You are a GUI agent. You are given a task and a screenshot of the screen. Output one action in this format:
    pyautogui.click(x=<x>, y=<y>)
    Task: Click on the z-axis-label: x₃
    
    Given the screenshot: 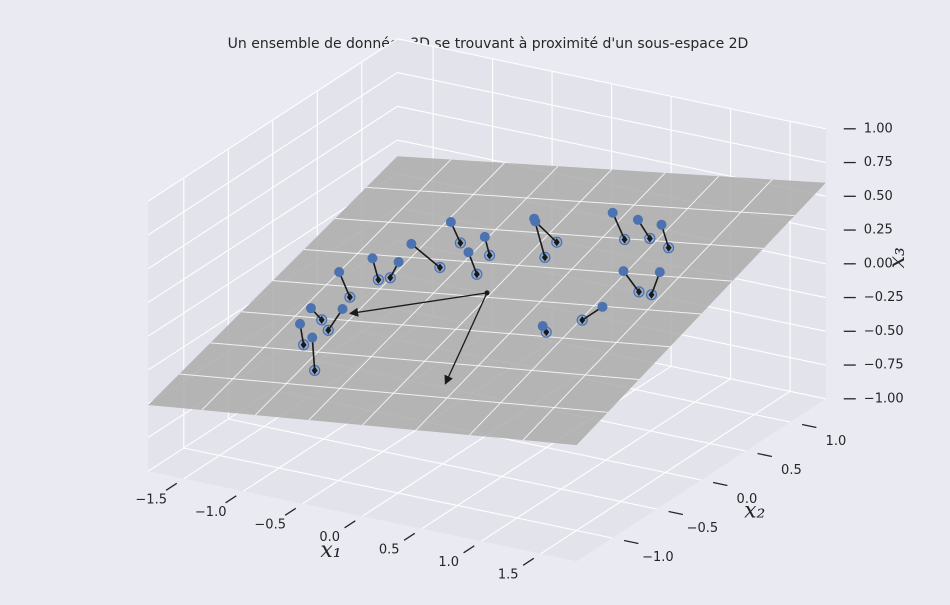 What is the action you would take?
    pyautogui.click(x=897, y=257)
    